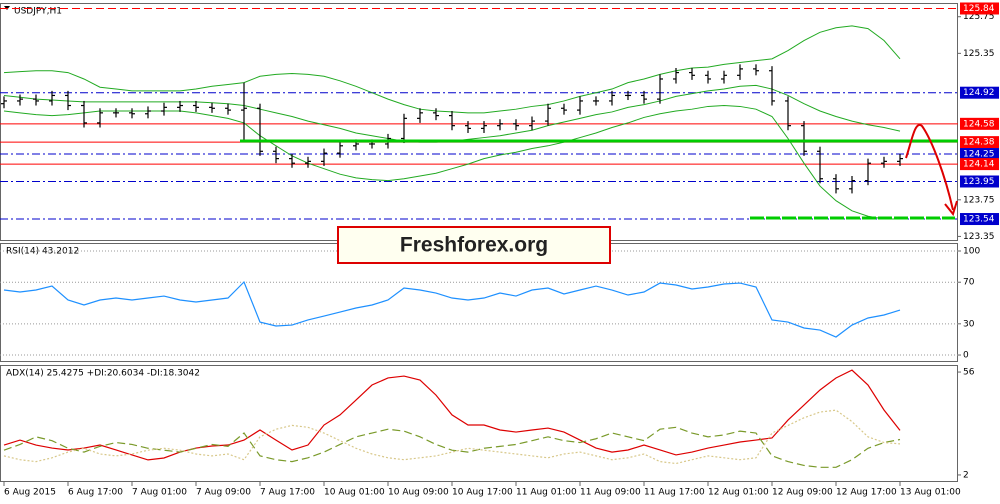 The width and height of the screenshot is (1000, 504). Describe the element at coordinates (966, 475) in the screenshot. I see `y-tick-label: 2` at that location.